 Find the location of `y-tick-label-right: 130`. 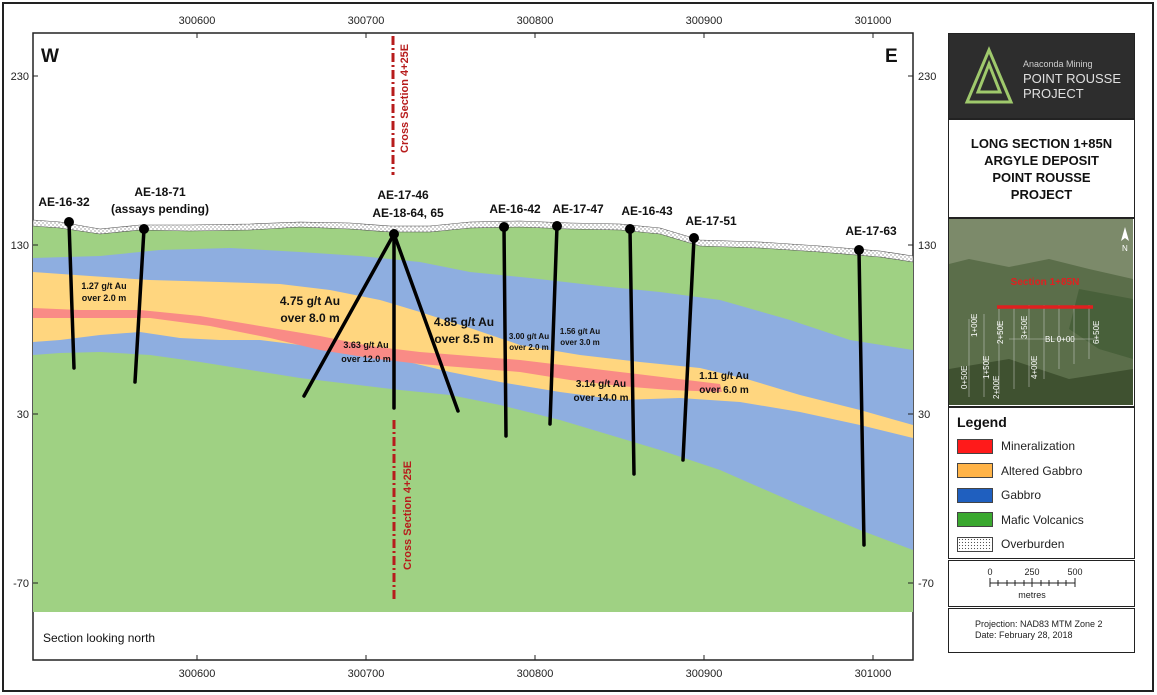

y-tick-label-right: 130 is located at coordinates (927, 246).